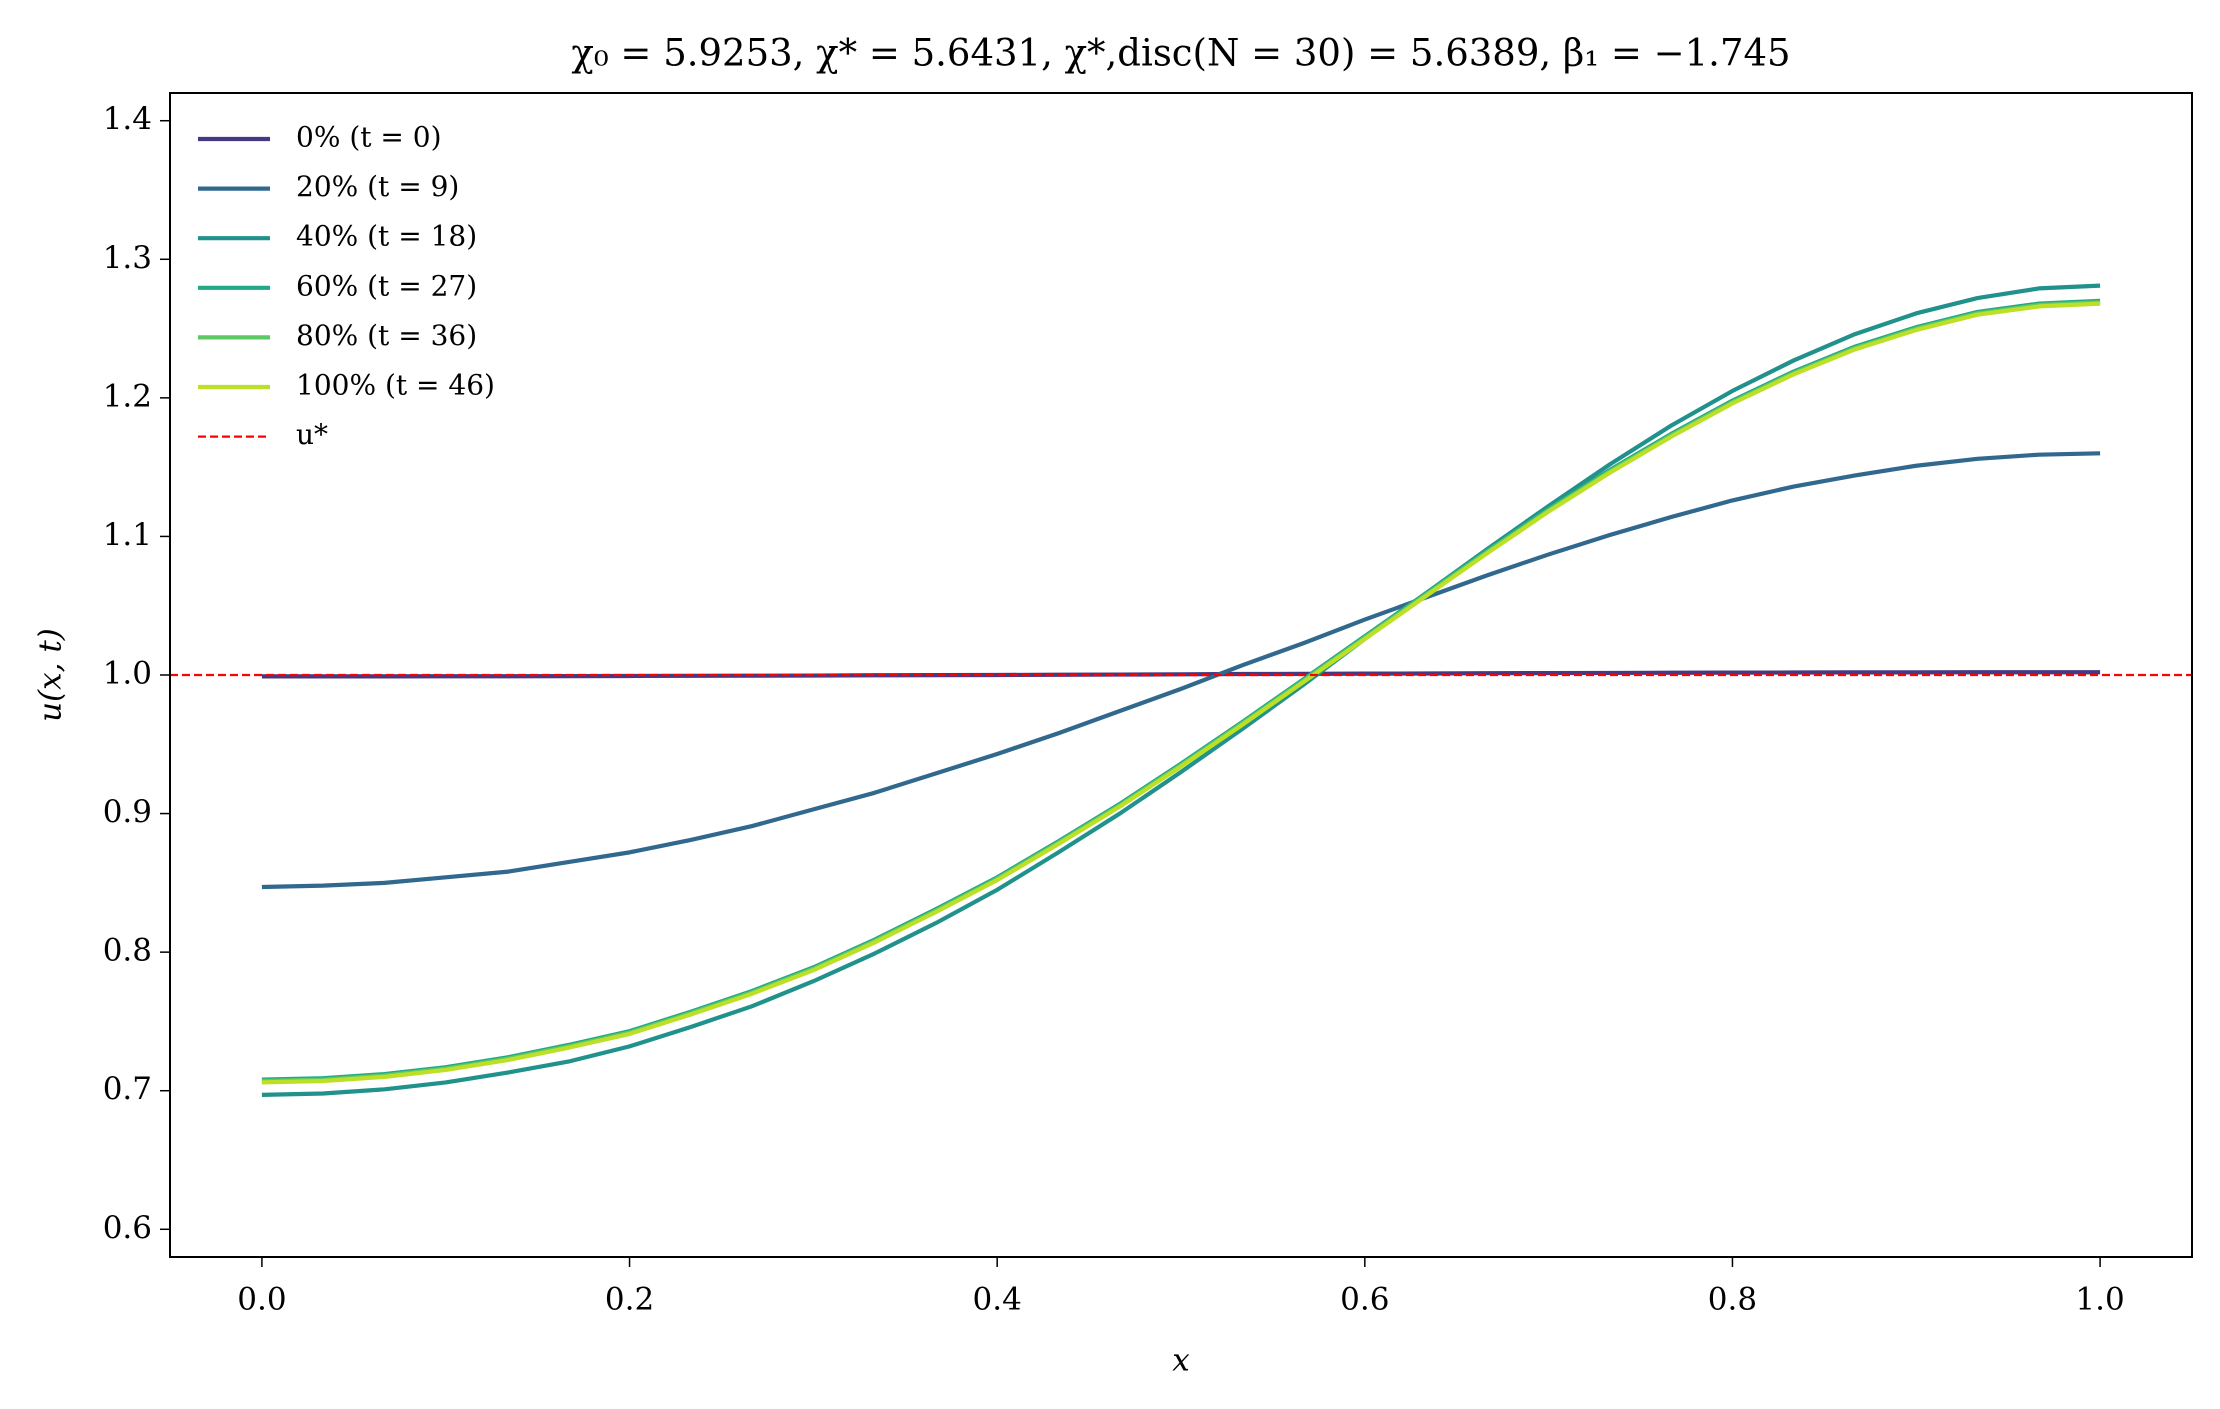 The image size is (2220, 1409). I want to click on y-tick-label: 1.2, so click(127, 396).